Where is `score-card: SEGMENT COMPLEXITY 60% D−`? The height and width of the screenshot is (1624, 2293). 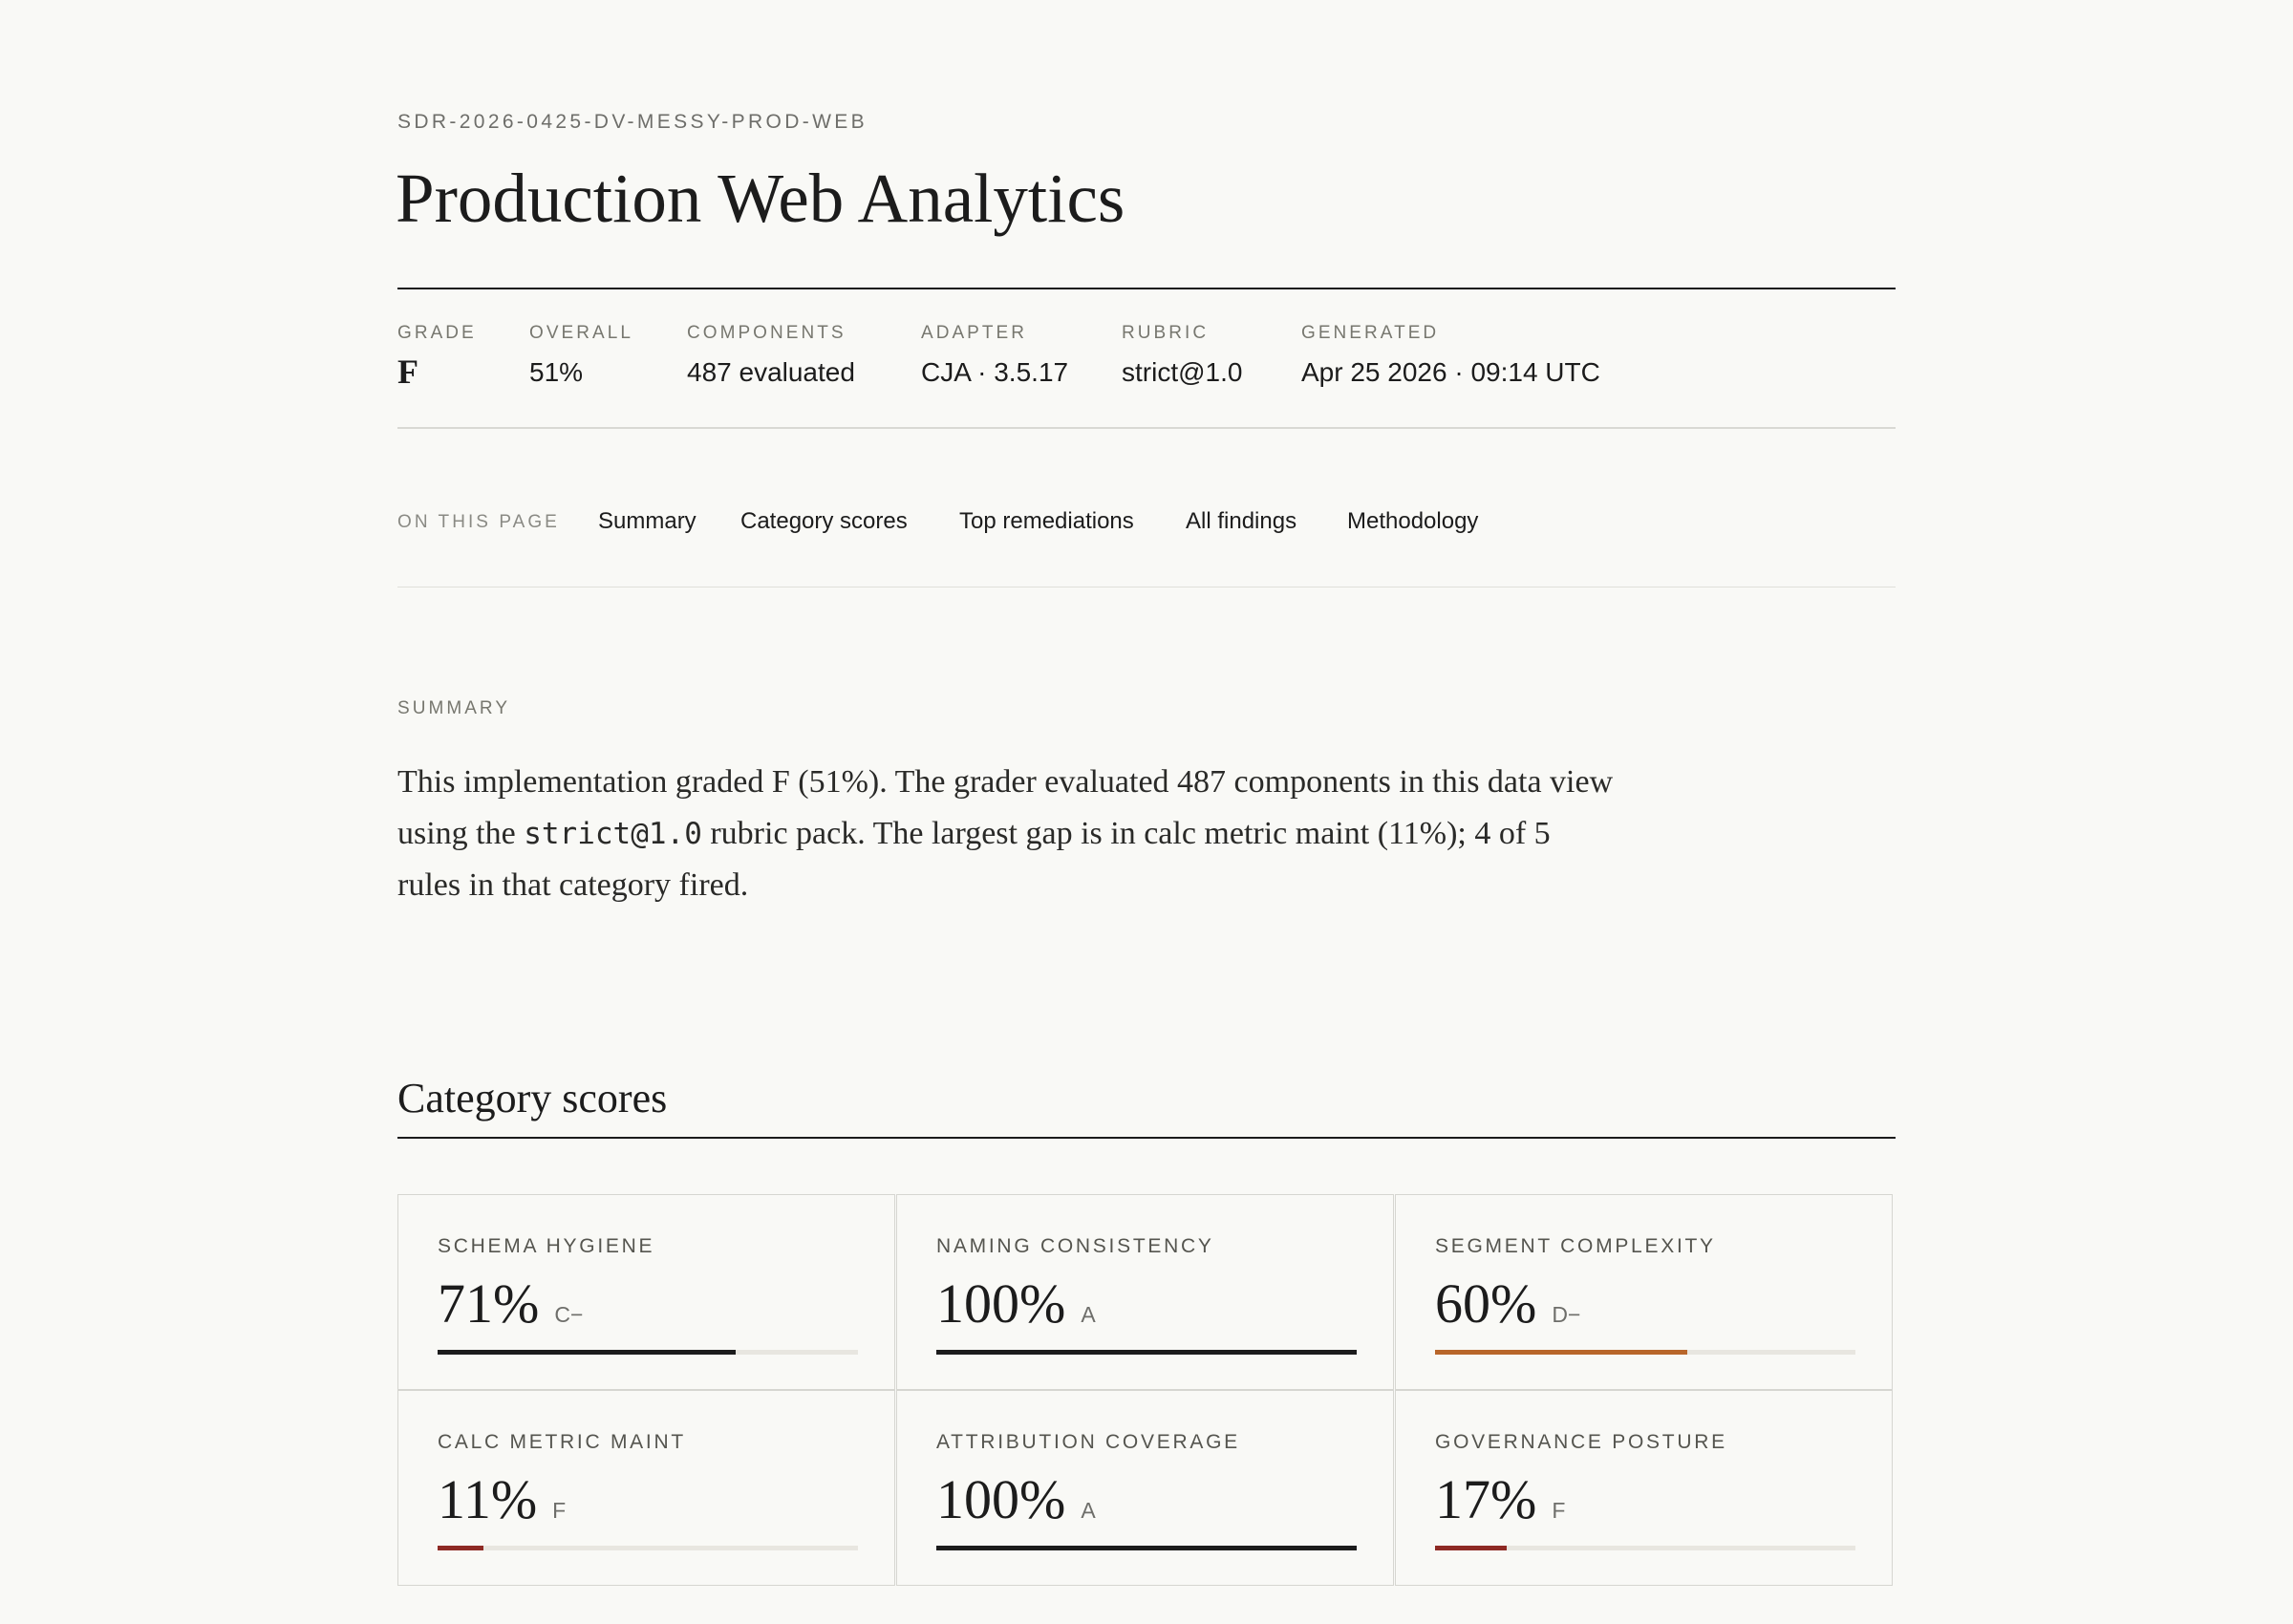
score-card: SEGMENT COMPLEXITY 60% D− is located at coordinates (1644, 1292).